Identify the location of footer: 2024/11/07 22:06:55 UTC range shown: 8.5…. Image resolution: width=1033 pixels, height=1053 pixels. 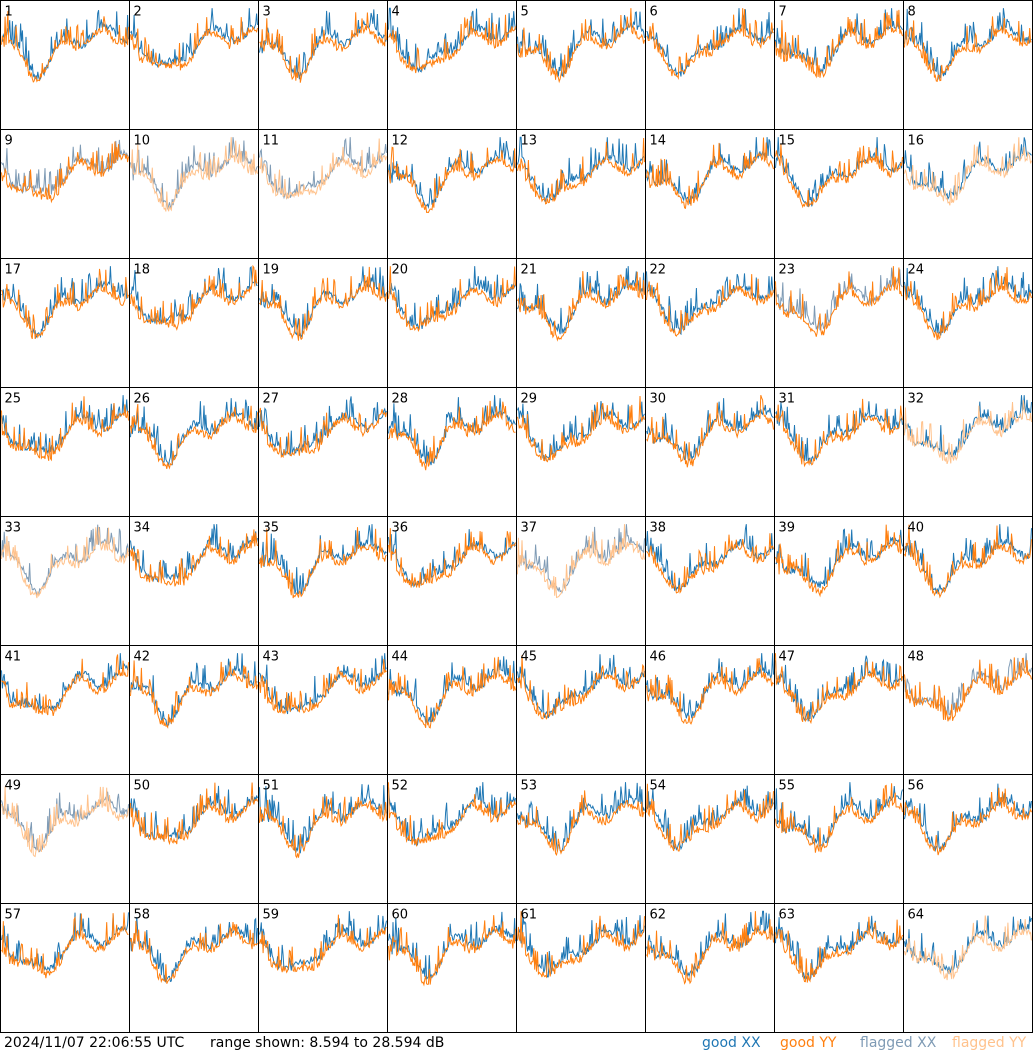
(516, 1043).